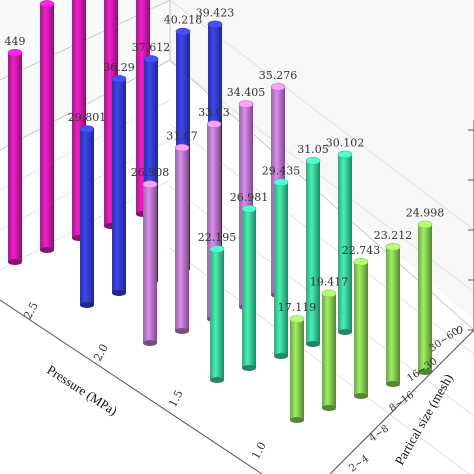  I want to click on bar-value-label: 36.29, so click(119, 67).